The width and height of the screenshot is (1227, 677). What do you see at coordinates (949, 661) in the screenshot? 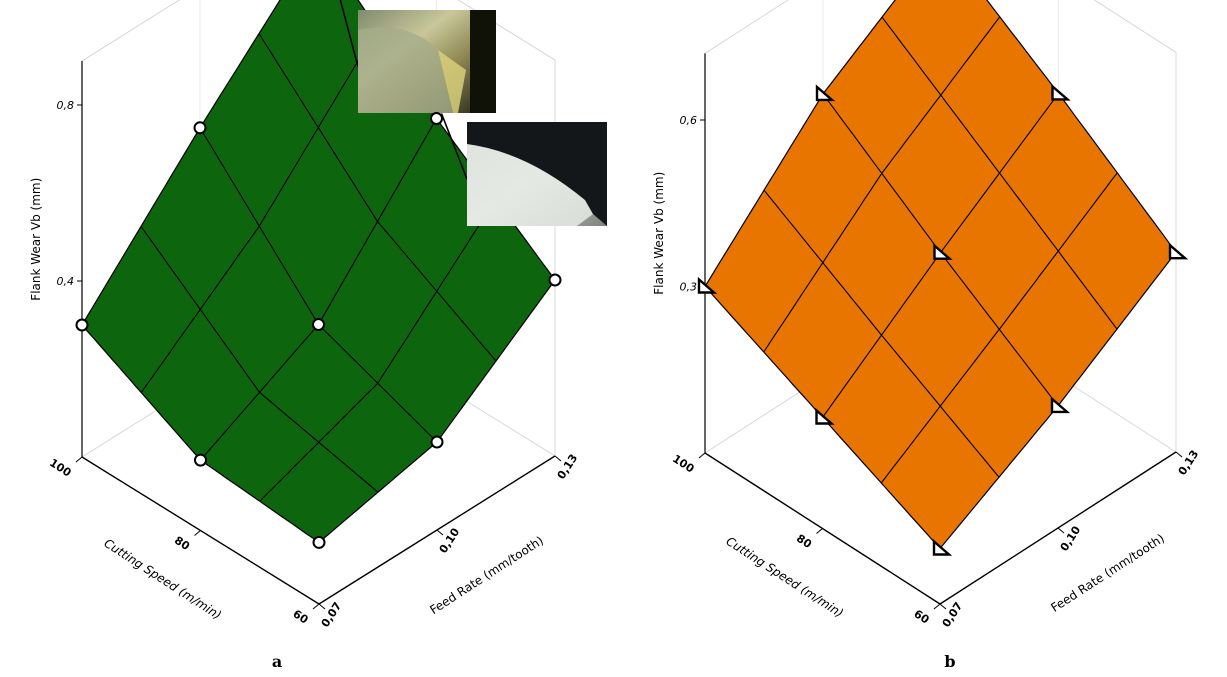
I see `panel-label: b` at bounding box center [949, 661].